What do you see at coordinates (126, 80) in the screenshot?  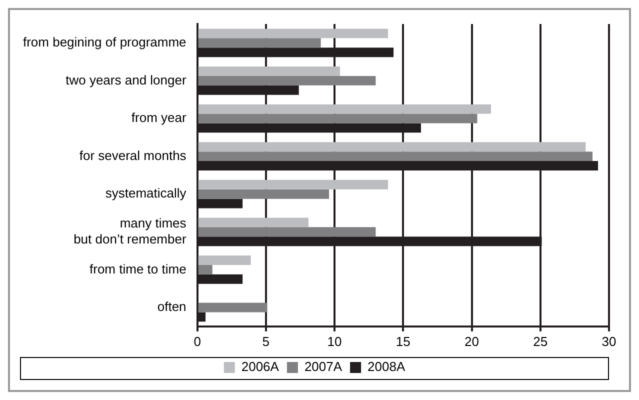 I see `y-tick-label: two years and longer` at bounding box center [126, 80].